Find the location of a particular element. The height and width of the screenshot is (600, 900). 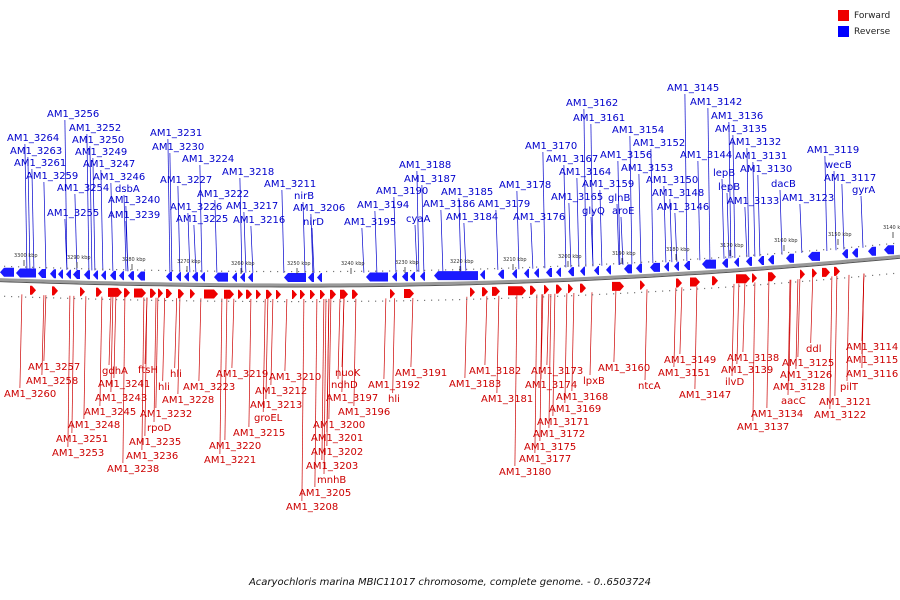

gene-label: AM1_3159 is located at coordinates (608, 184).